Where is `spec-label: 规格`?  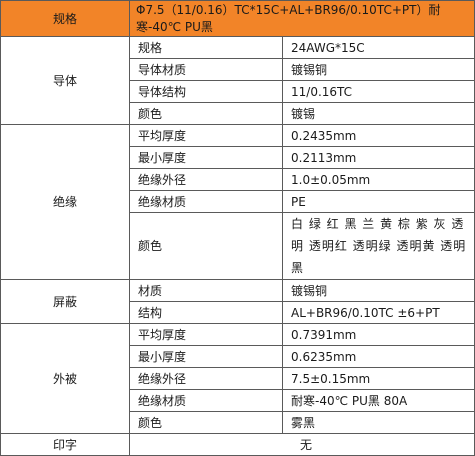 spec-label: 规格 is located at coordinates (65, 18).